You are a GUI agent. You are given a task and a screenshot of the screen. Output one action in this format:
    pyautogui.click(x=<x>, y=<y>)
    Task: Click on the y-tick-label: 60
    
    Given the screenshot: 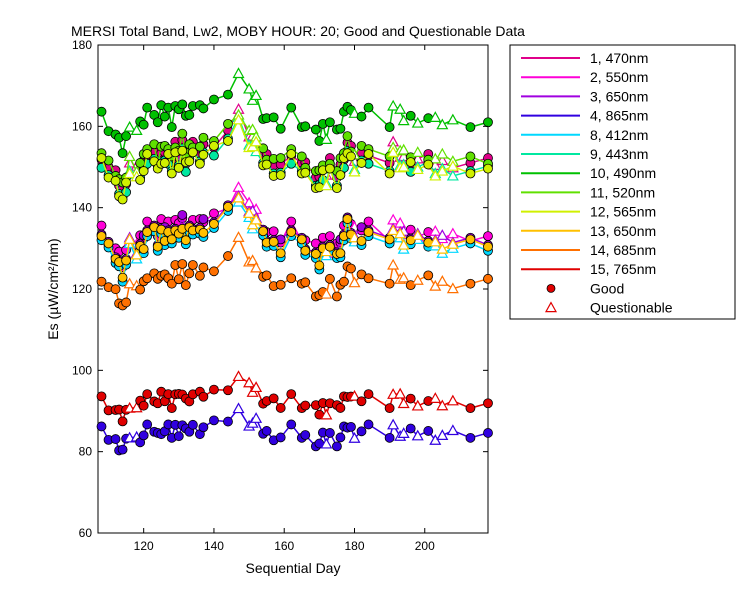 What is the action you would take?
    pyautogui.click(x=86, y=533)
    